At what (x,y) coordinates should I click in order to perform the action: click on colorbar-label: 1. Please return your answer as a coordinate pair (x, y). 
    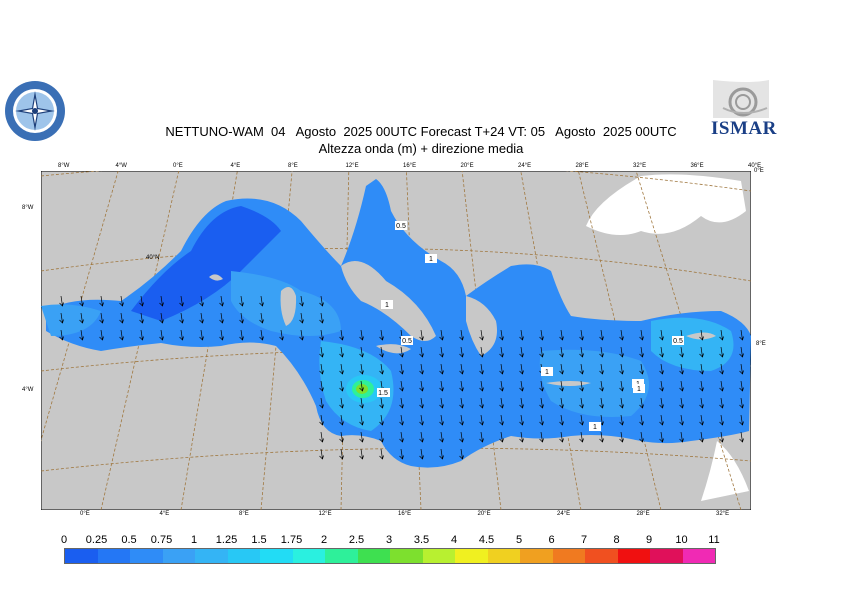
    Looking at the image, I should click on (194, 540).